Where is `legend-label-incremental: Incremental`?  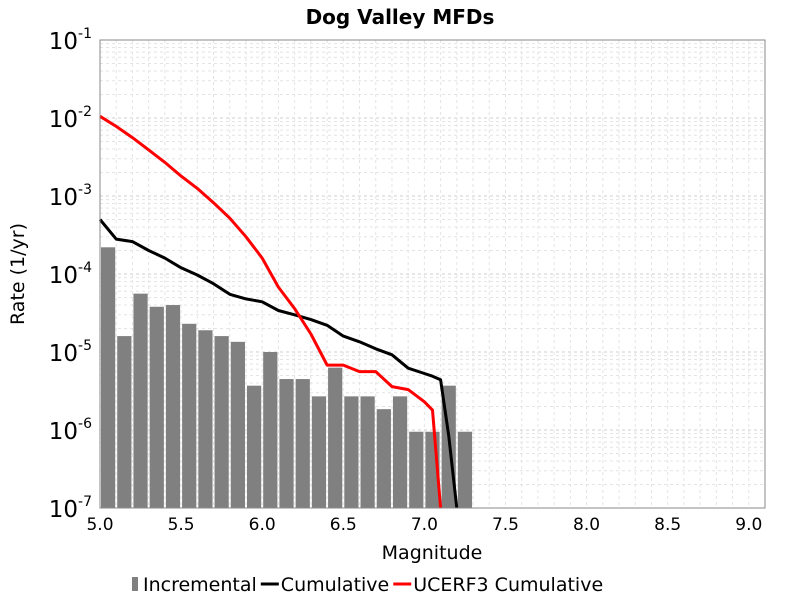
legend-label-incremental: Incremental is located at coordinates (200, 585).